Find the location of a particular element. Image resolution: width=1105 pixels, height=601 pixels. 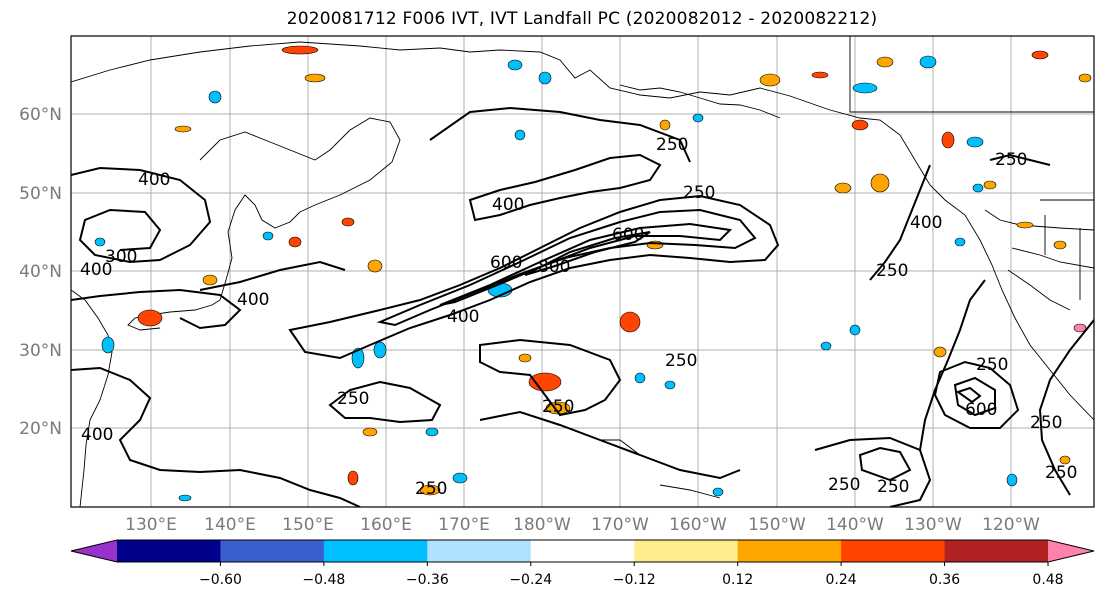

colorbar-tick-label: 0.12 is located at coordinates (737, 580).